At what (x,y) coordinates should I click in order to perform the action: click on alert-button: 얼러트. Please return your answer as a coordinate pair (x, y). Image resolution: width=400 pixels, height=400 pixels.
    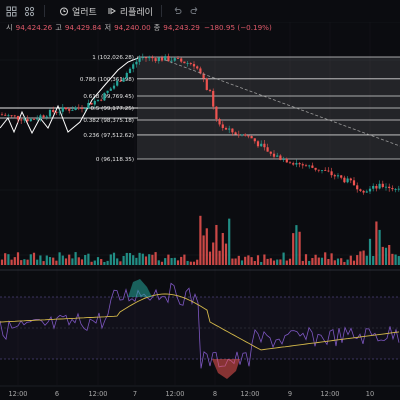
    Looking at the image, I should click on (78, 11).